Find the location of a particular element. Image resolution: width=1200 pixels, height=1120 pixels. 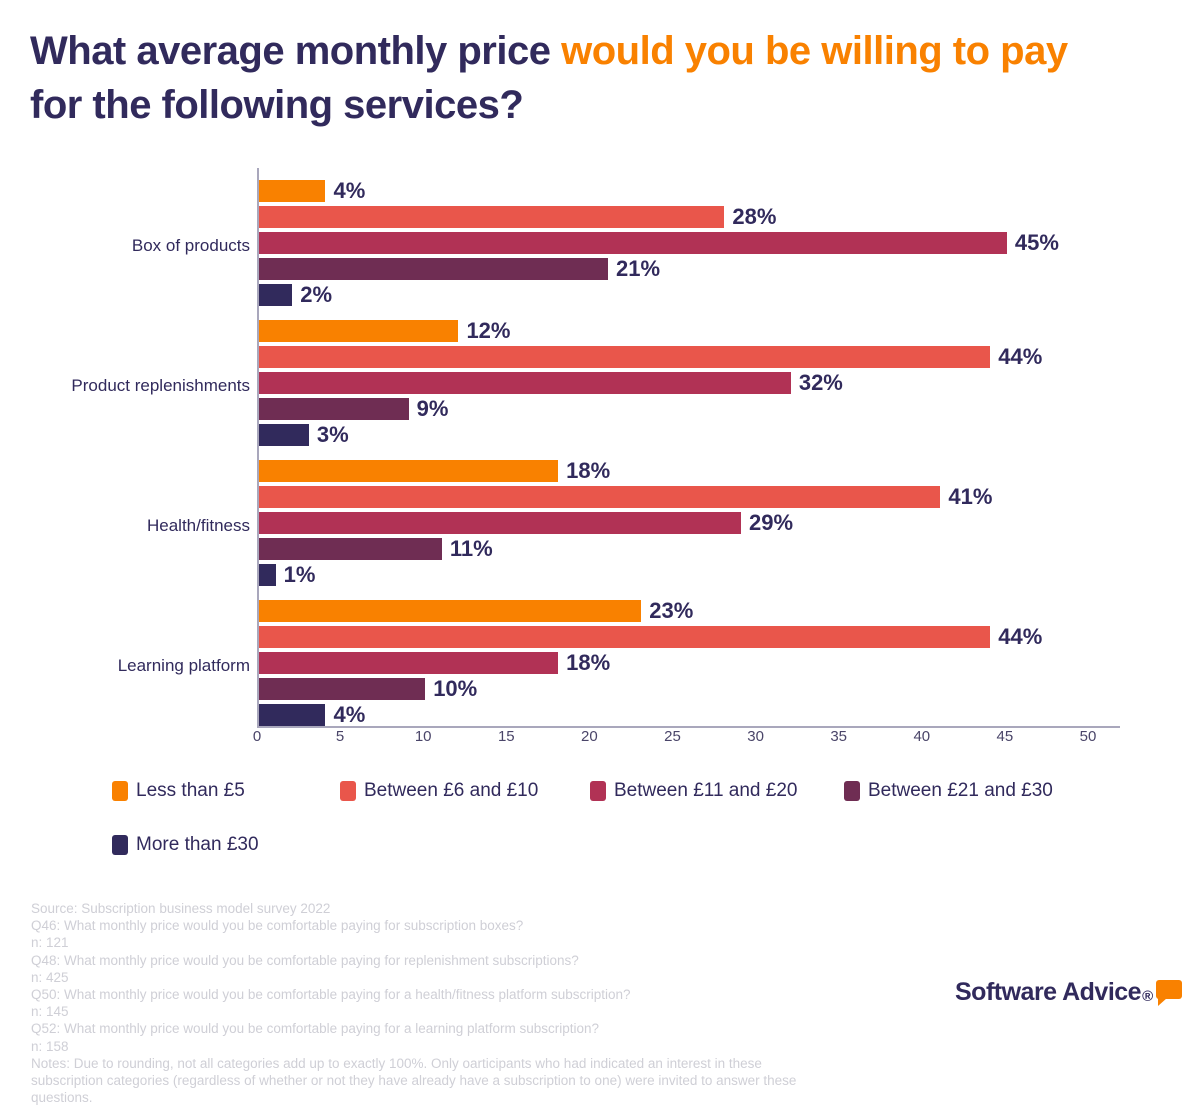

bar-value-label: 1% is located at coordinates (299, 574).